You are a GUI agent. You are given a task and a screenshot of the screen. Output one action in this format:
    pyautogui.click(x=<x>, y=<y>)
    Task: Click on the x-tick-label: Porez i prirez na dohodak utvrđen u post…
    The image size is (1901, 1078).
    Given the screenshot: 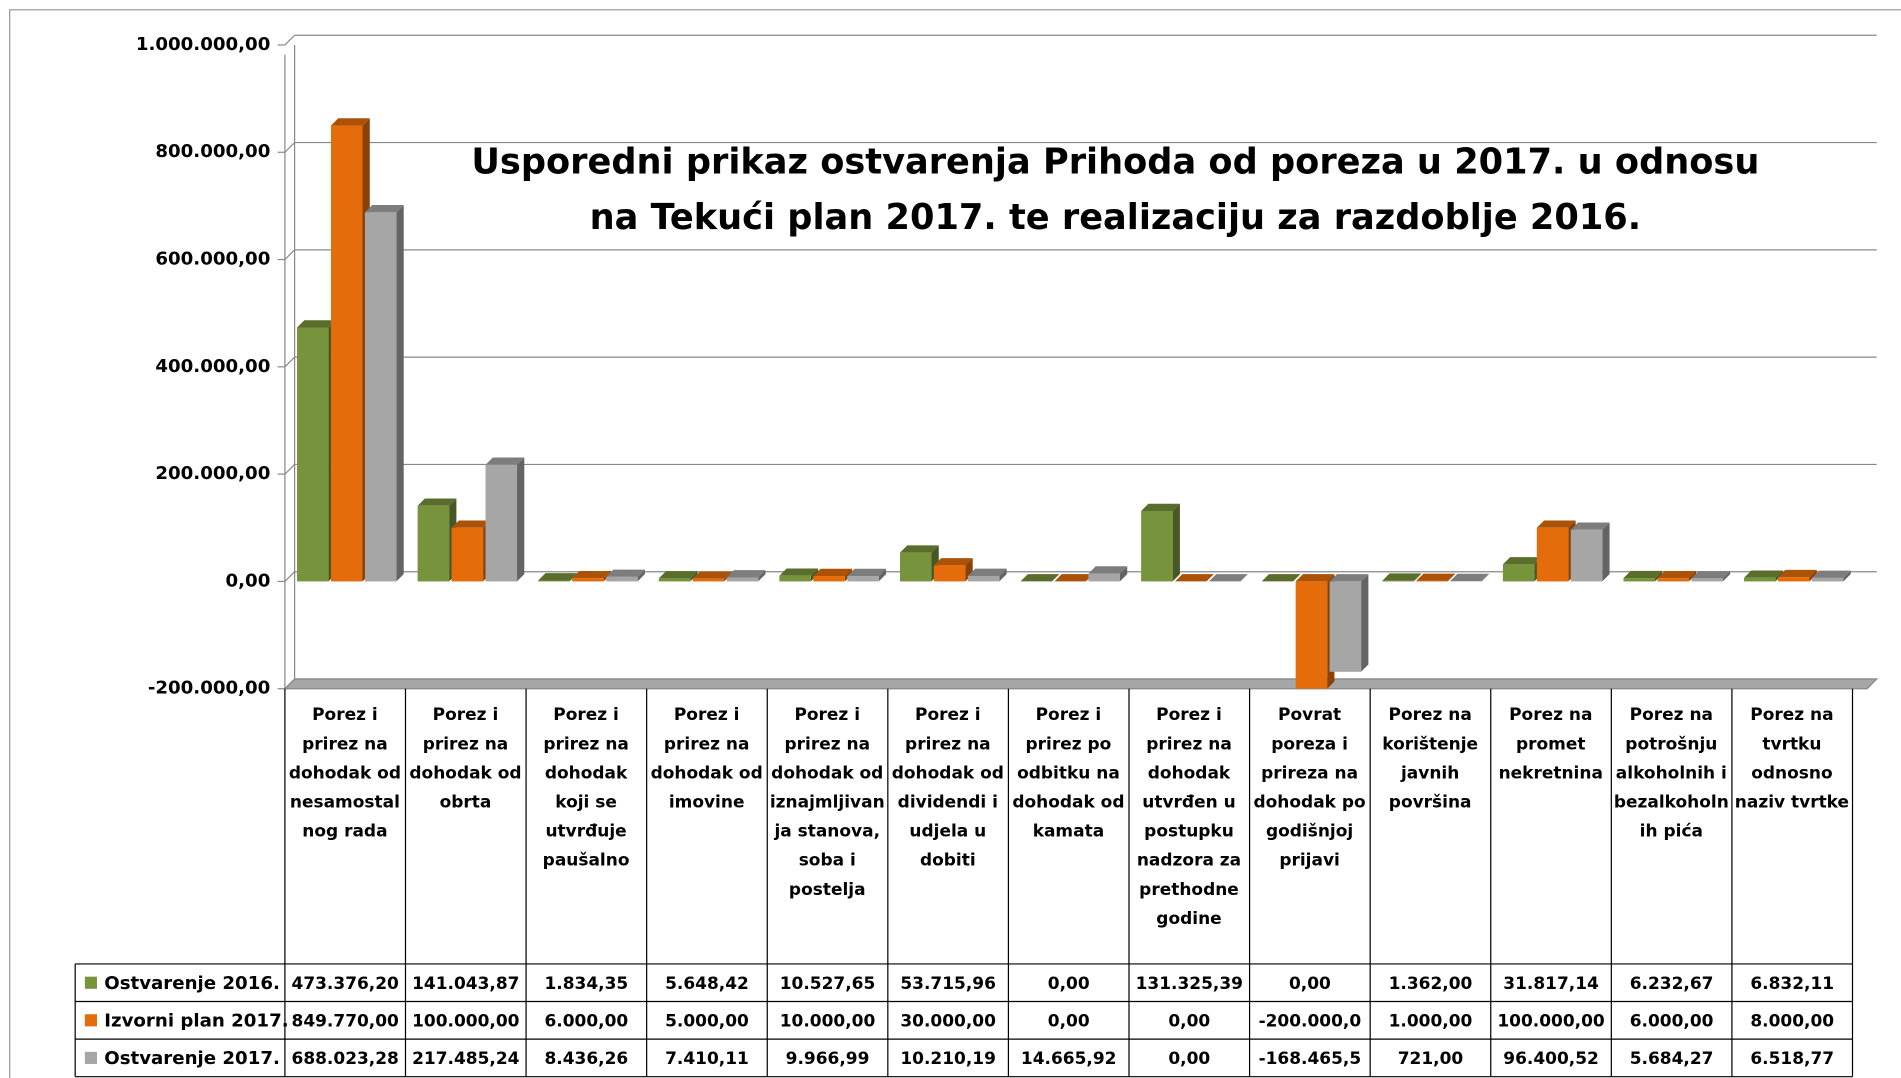 What is the action you would take?
    pyautogui.click(x=1189, y=817)
    